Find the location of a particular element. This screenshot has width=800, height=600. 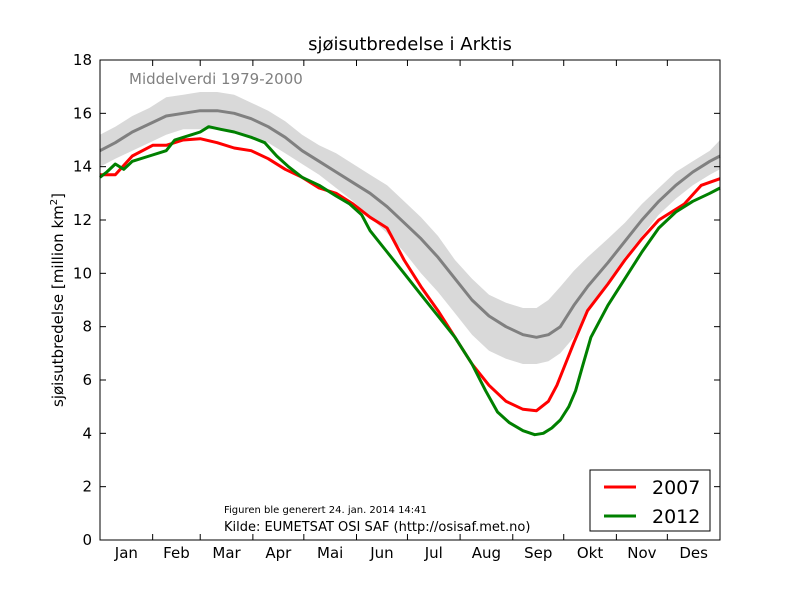

x-tick-label-aug: Aug is located at coordinates (486, 553).